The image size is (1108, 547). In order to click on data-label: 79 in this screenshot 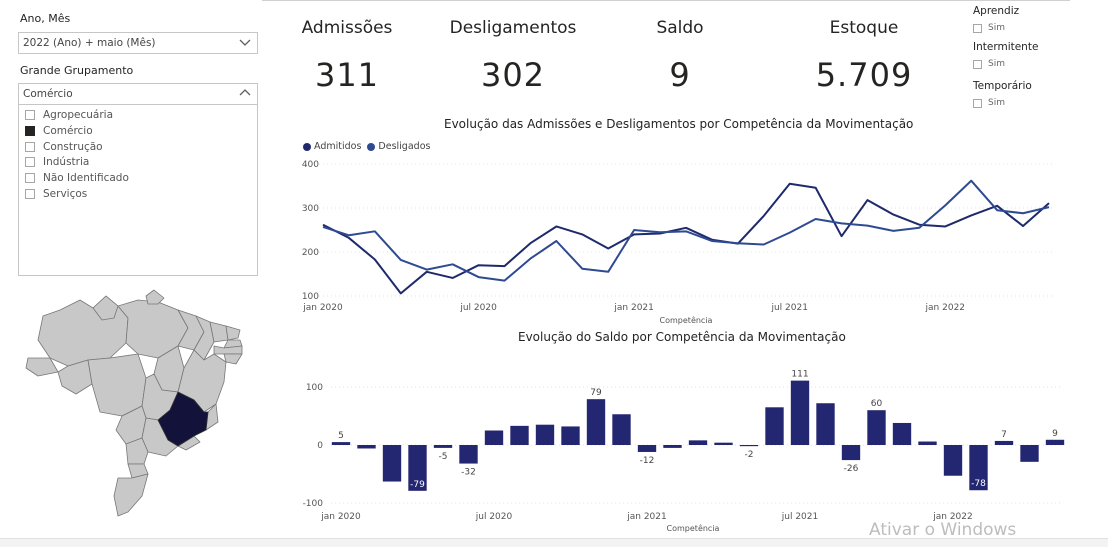, I will do `click(596, 393)`.